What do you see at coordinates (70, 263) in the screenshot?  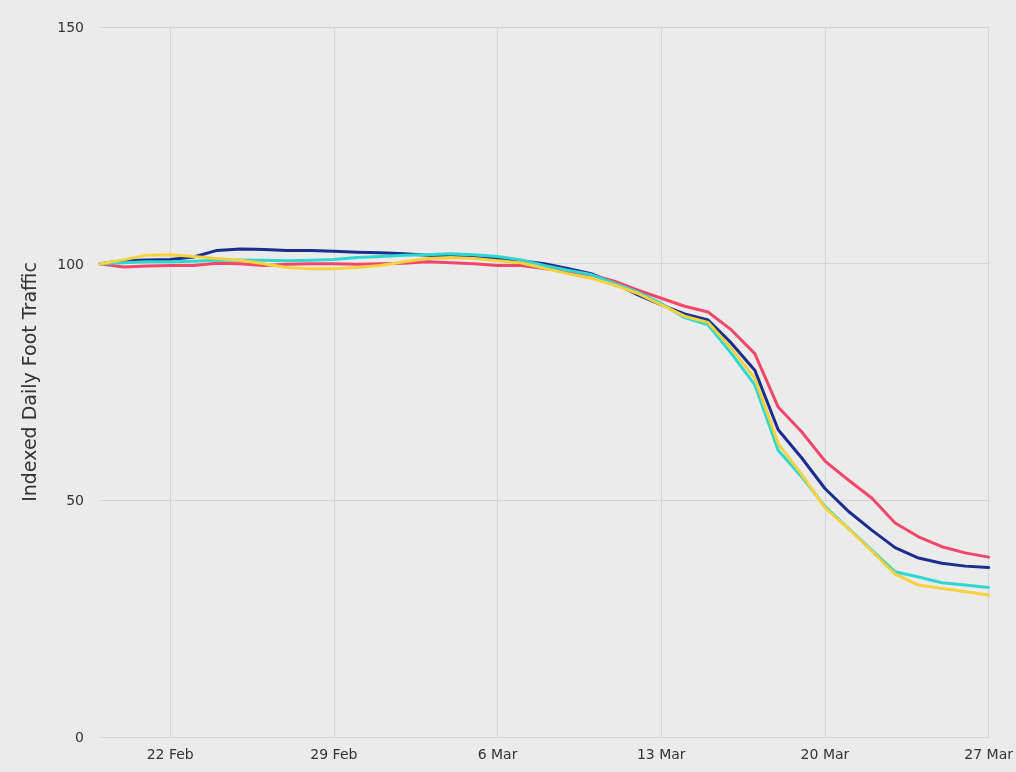 I see `y-tick-label: 100` at bounding box center [70, 263].